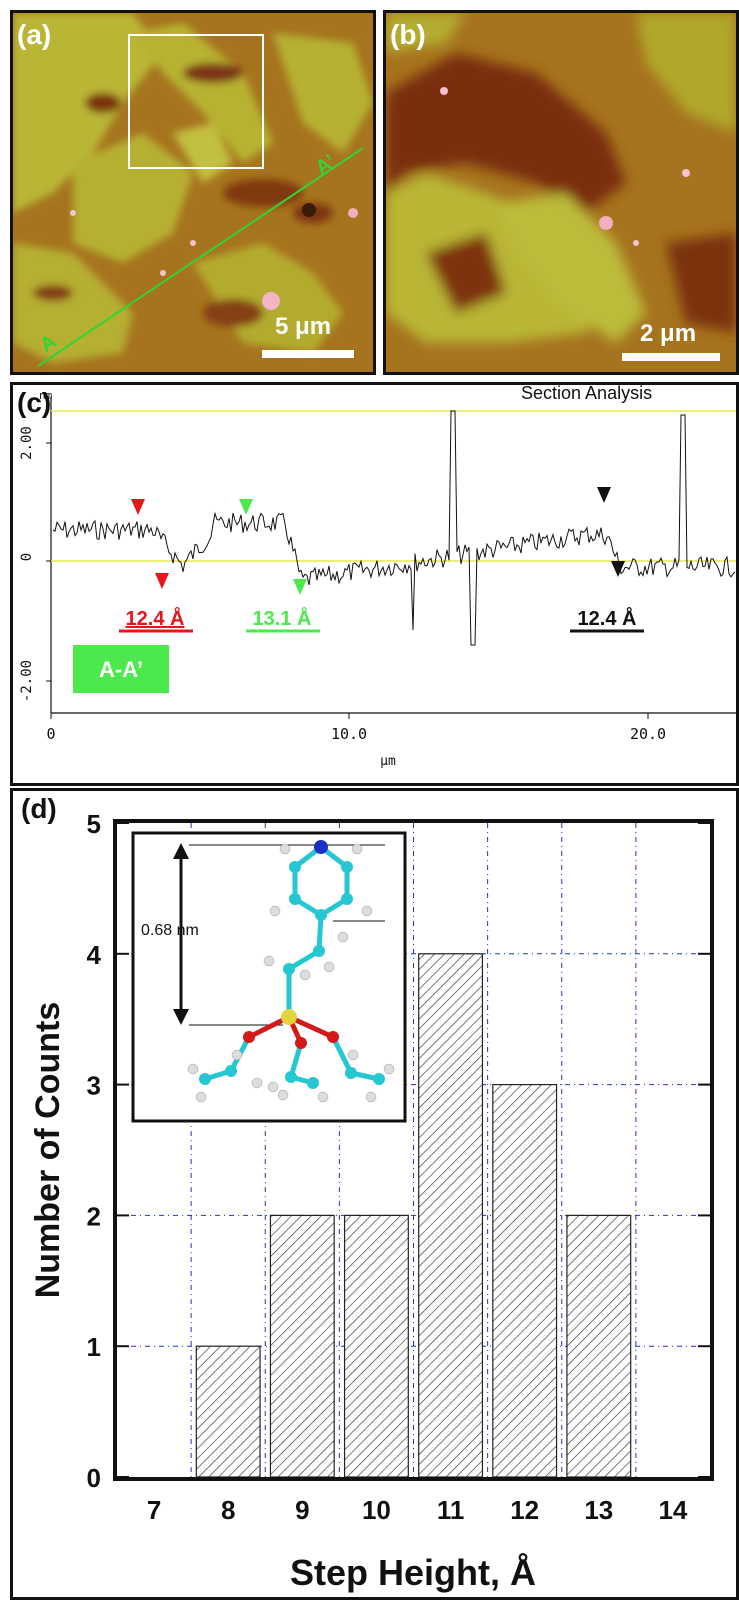 The height and width of the screenshot is (1600, 739). I want to click on y-tick-label: 4, so click(94, 955).